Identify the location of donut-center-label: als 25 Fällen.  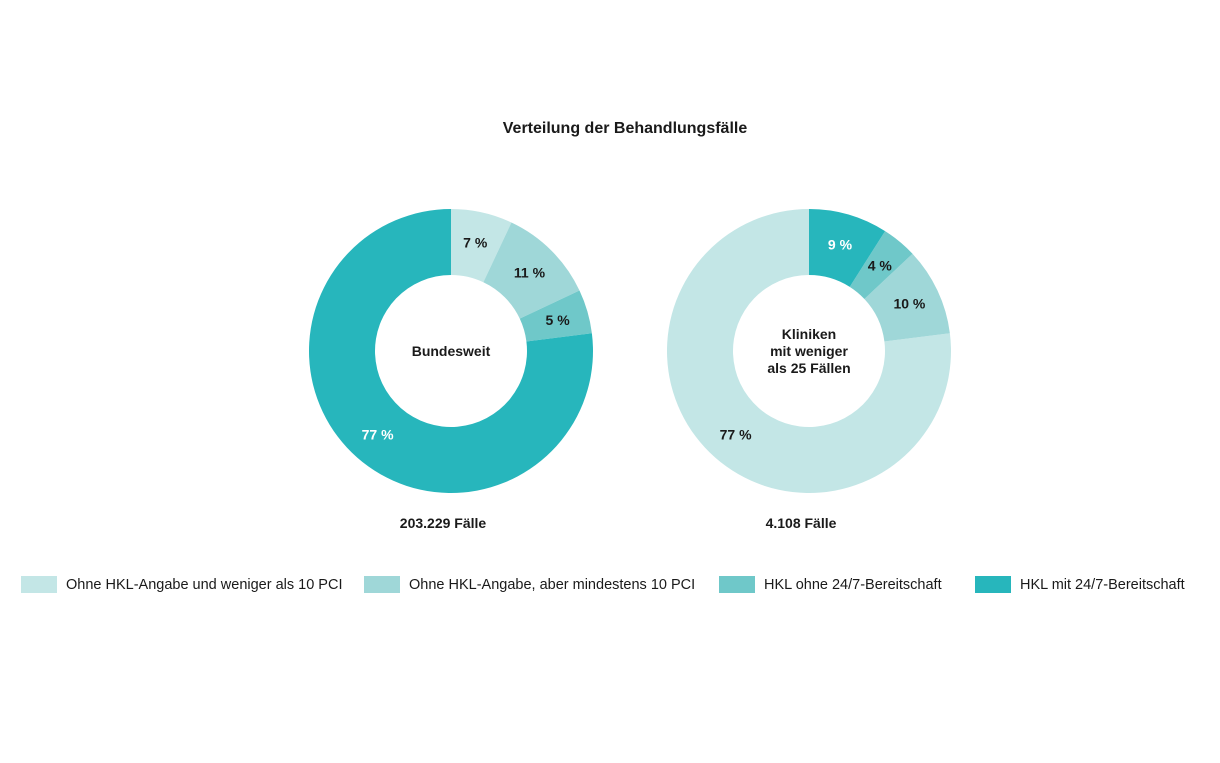
(808, 368).